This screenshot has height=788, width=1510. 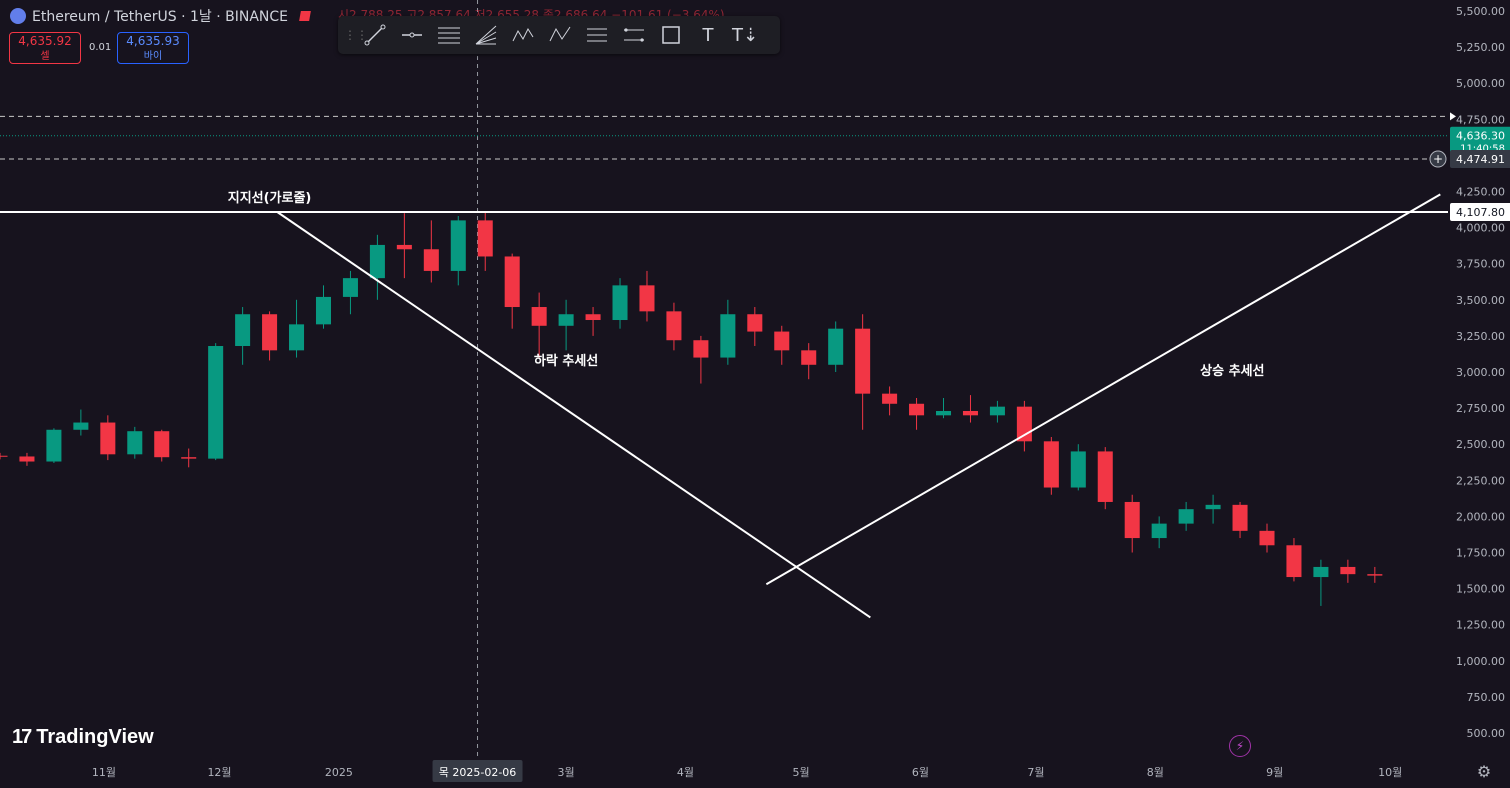 I want to click on y-tick-label: 4,750.00, so click(x=1480, y=119).